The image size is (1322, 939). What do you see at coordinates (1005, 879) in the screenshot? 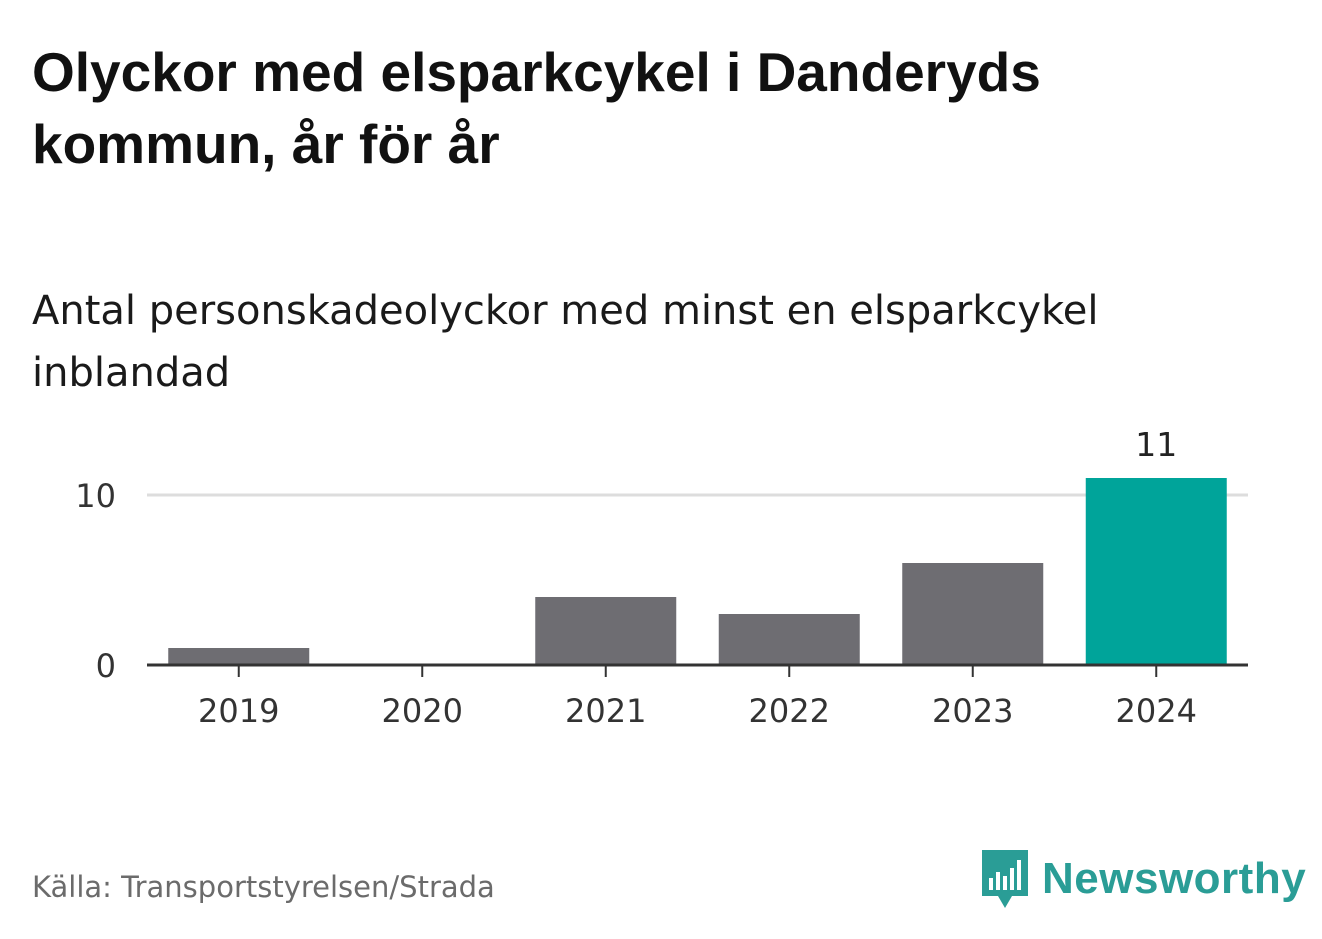
I see `newsworthy-logo-icon` at bounding box center [1005, 879].